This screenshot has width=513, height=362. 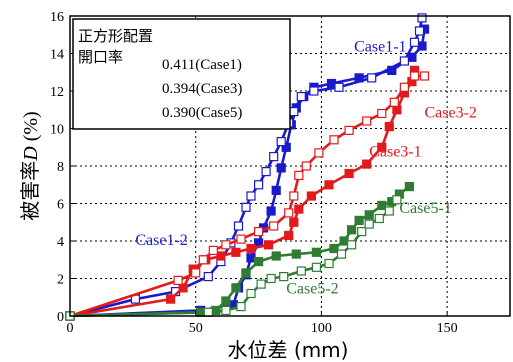 What do you see at coordinates (60, 167) in the screenshot?
I see `y-tick-label: 8` at bounding box center [60, 167].